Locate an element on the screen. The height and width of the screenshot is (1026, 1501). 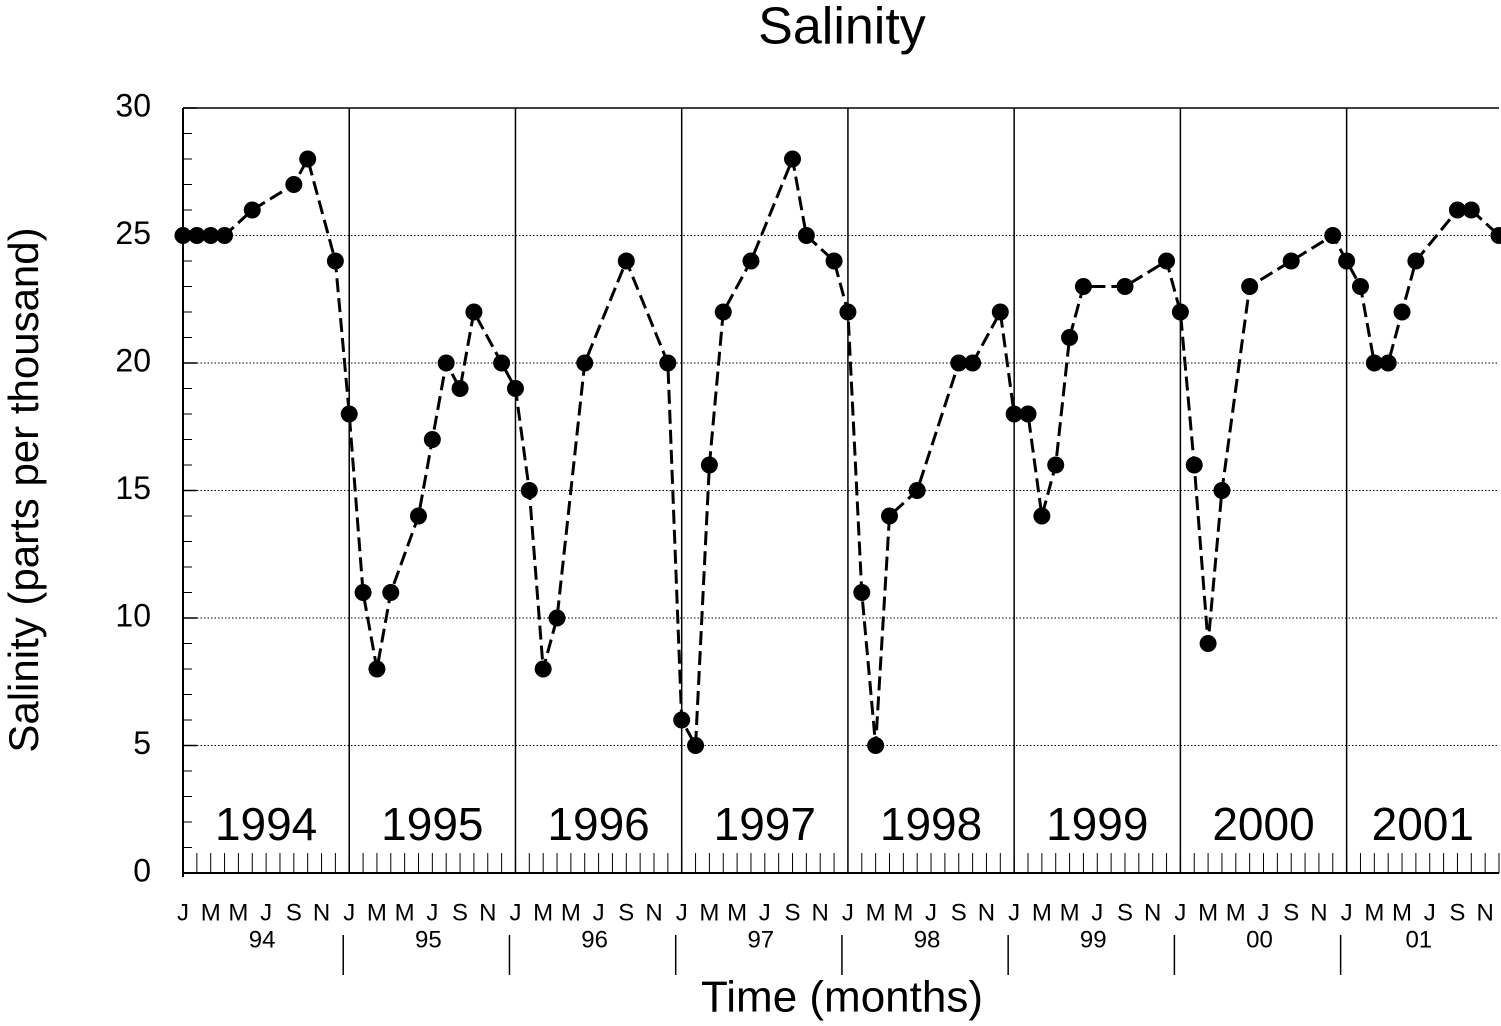
year-label: 2000 is located at coordinates (1263, 824).